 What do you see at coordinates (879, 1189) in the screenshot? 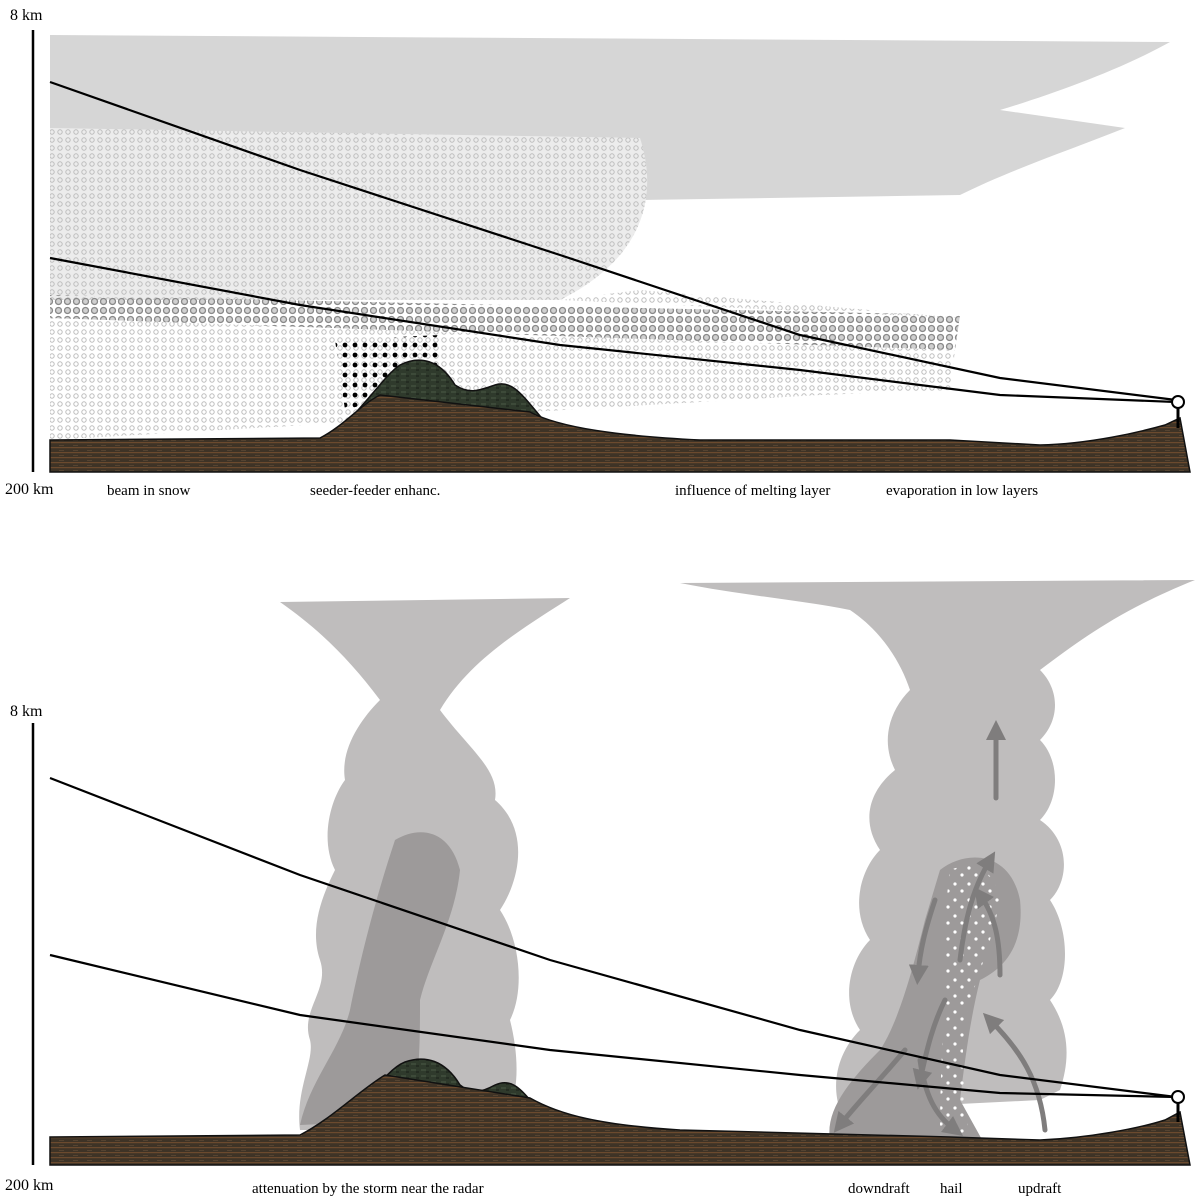
I see `annotation-downdraft: downdraft` at bounding box center [879, 1189].